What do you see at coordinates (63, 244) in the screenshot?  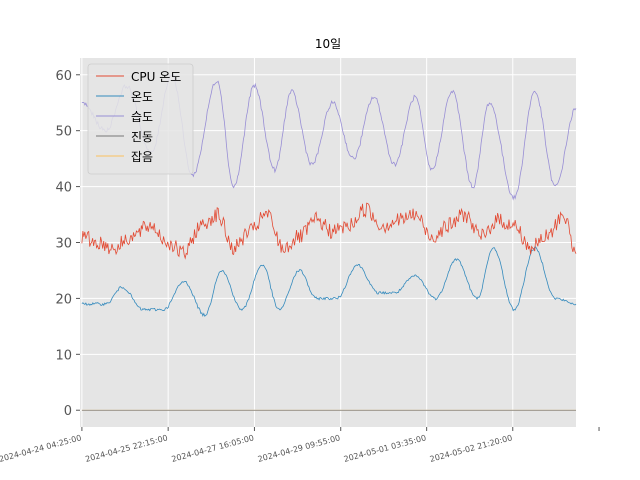 I see `y-tick-label: 30` at bounding box center [63, 244].